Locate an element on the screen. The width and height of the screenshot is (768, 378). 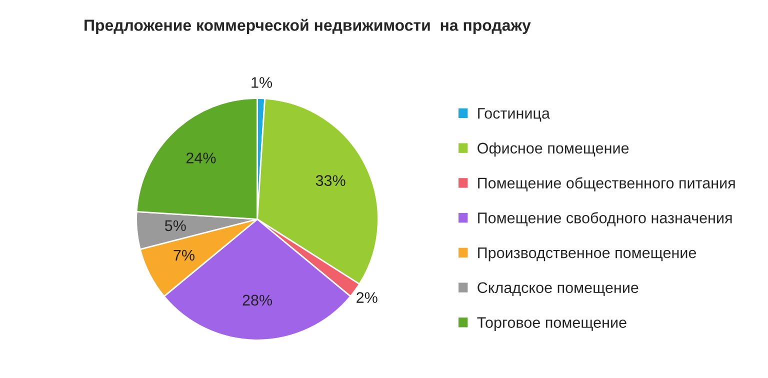
data-label: 2% is located at coordinates (367, 297).